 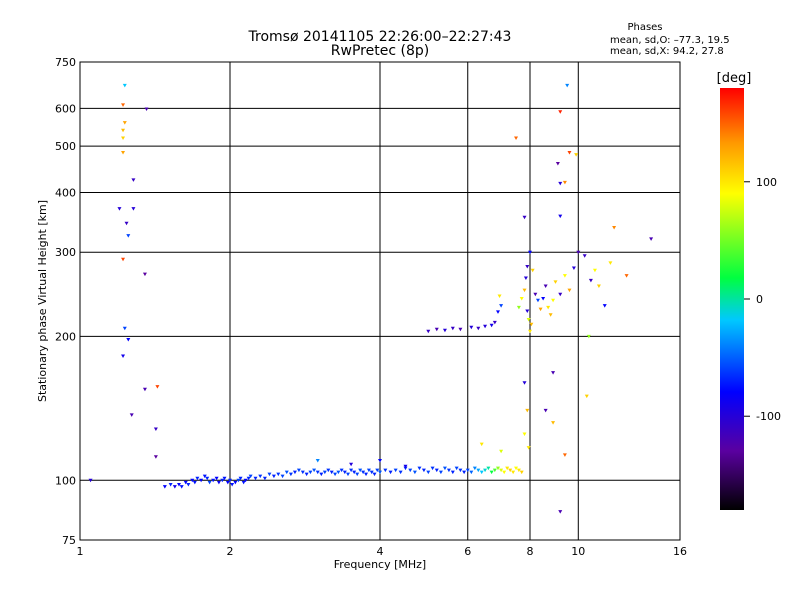 I want to click on y-axis-label: Stationary phase Virtual Height [km], so click(x=42, y=301).